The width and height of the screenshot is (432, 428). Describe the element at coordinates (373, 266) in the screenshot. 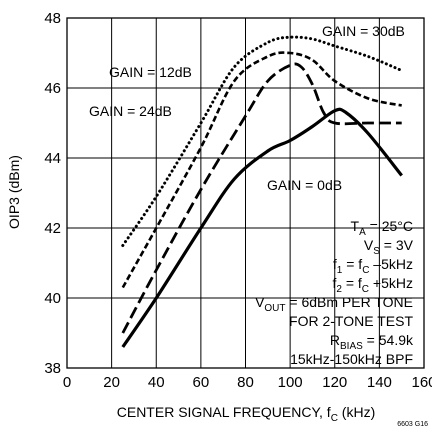

I see `cond-f1: f1 = fC –5kHz` at that location.